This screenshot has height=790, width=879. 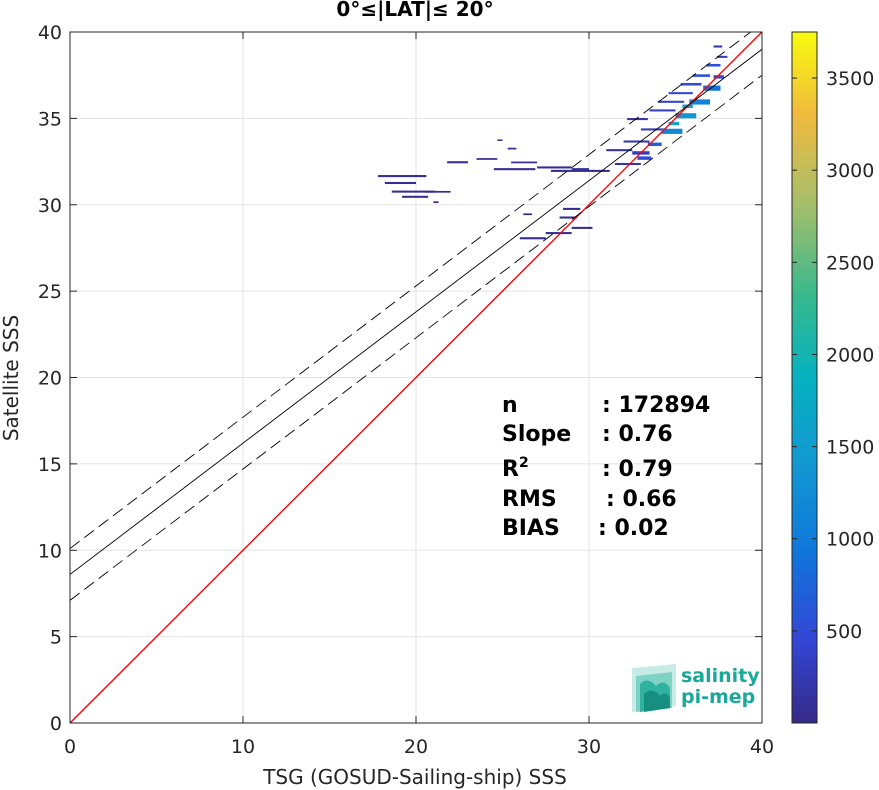 What do you see at coordinates (50, 379) in the screenshot?
I see `y-tick-label: 20` at bounding box center [50, 379].